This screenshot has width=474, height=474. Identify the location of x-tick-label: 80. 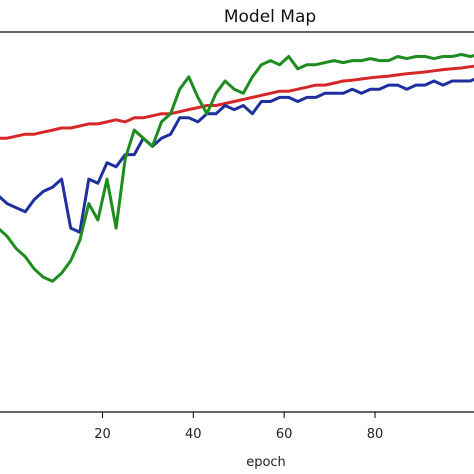
(375, 434).